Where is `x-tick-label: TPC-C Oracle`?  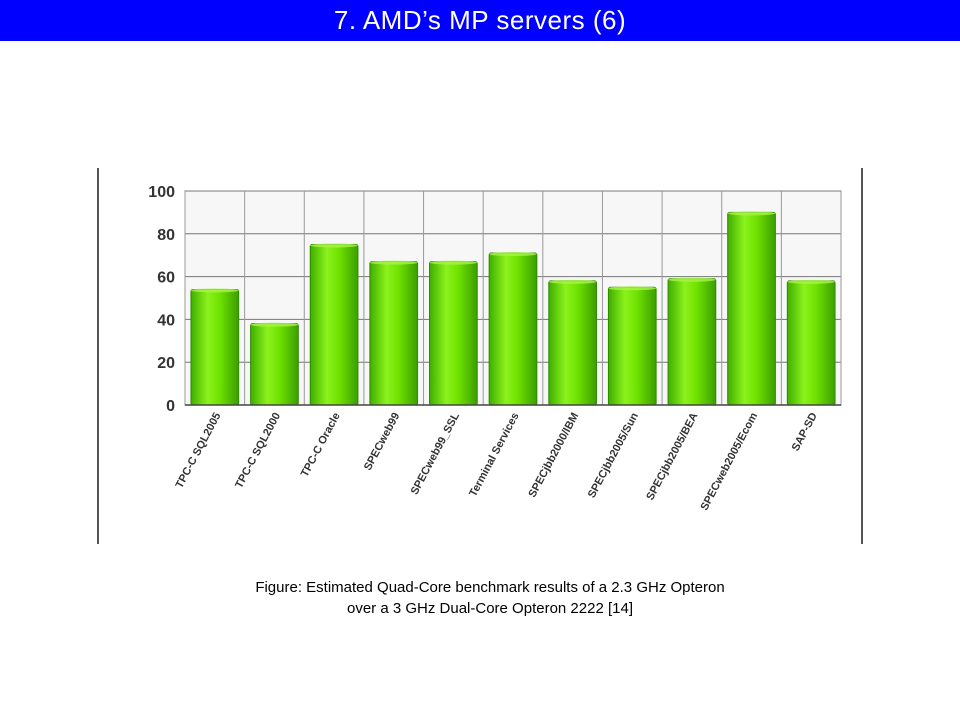
x-tick-label: TPC-C Oracle is located at coordinates (321, 445).